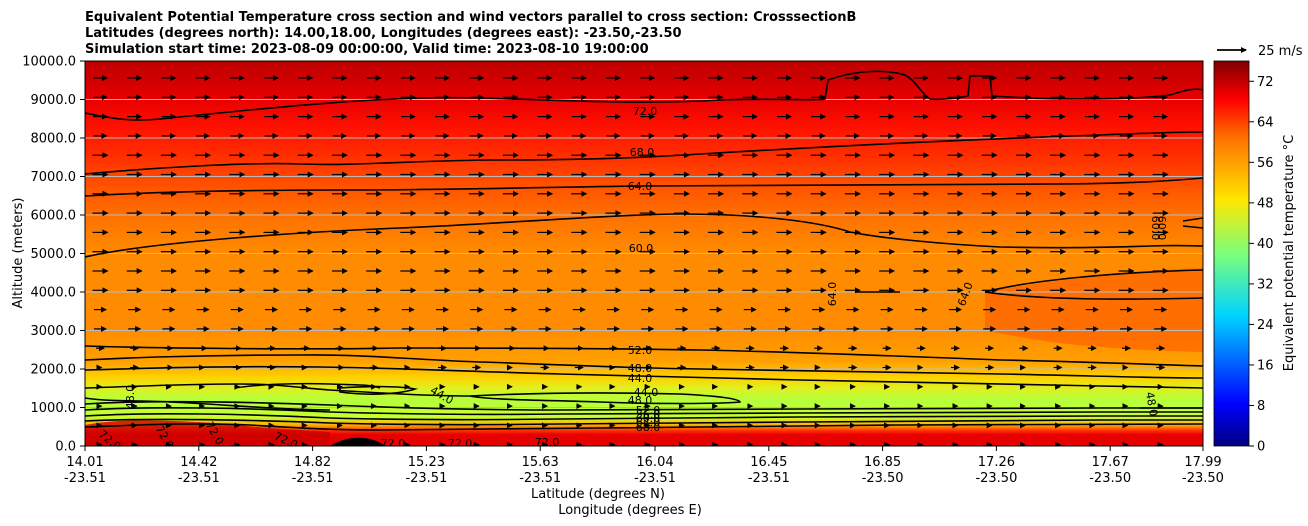 The height and width of the screenshot is (526, 1308). I want to click on x-tick-label-lat: 14.42, so click(198, 462).